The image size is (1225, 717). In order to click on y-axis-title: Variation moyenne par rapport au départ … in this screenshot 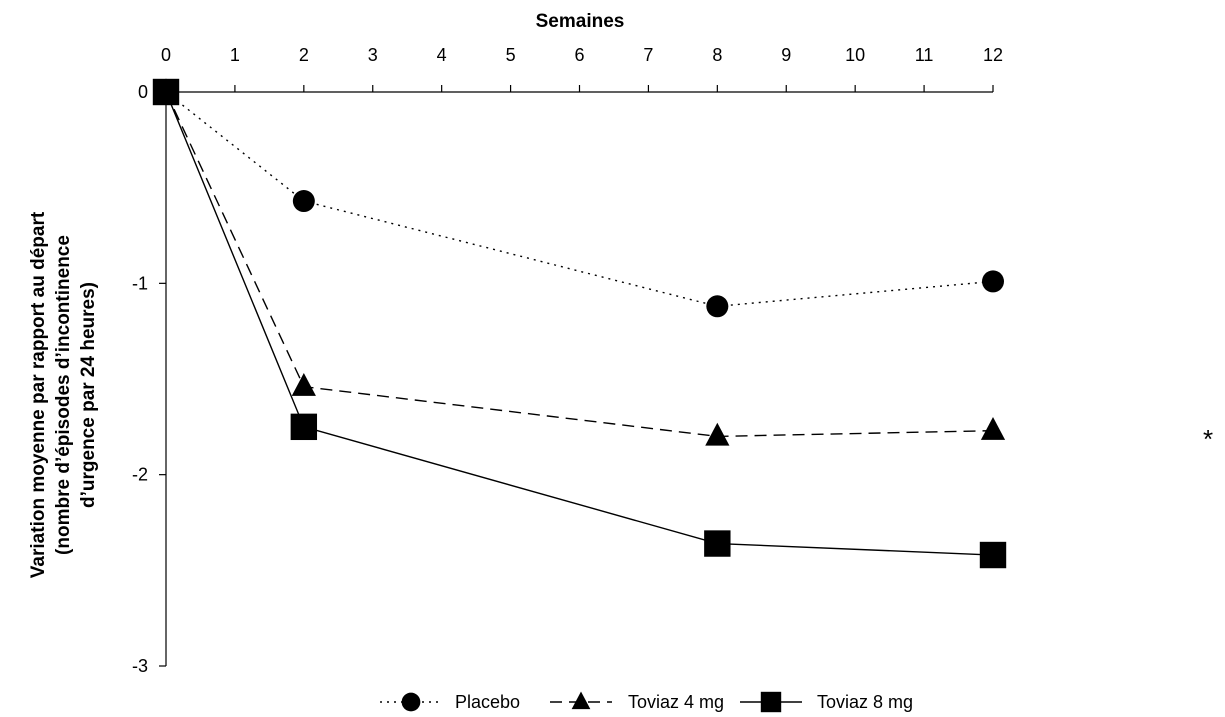, I will do `click(63, 394)`.